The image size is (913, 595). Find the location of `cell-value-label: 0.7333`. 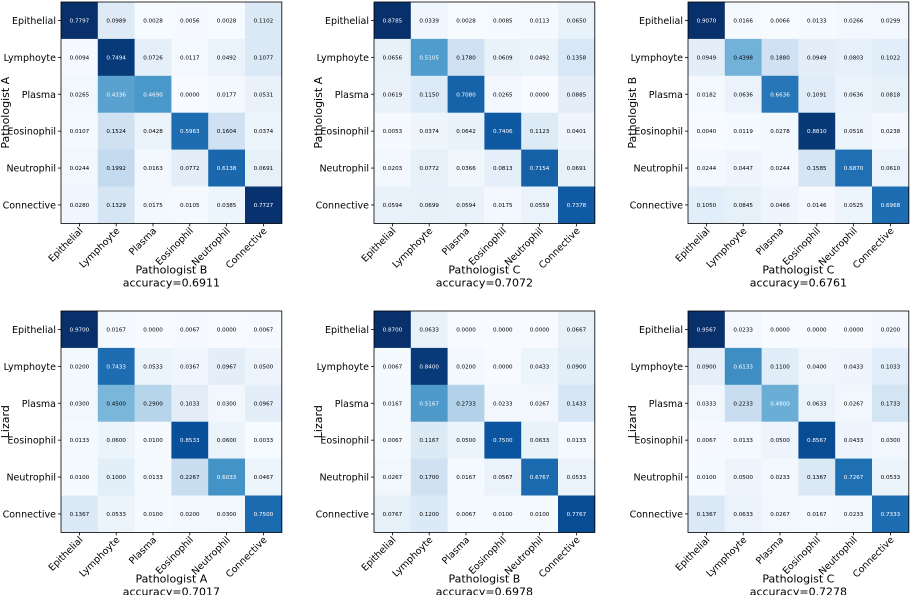

cell-value-label: 0.7333 is located at coordinates (891, 515).